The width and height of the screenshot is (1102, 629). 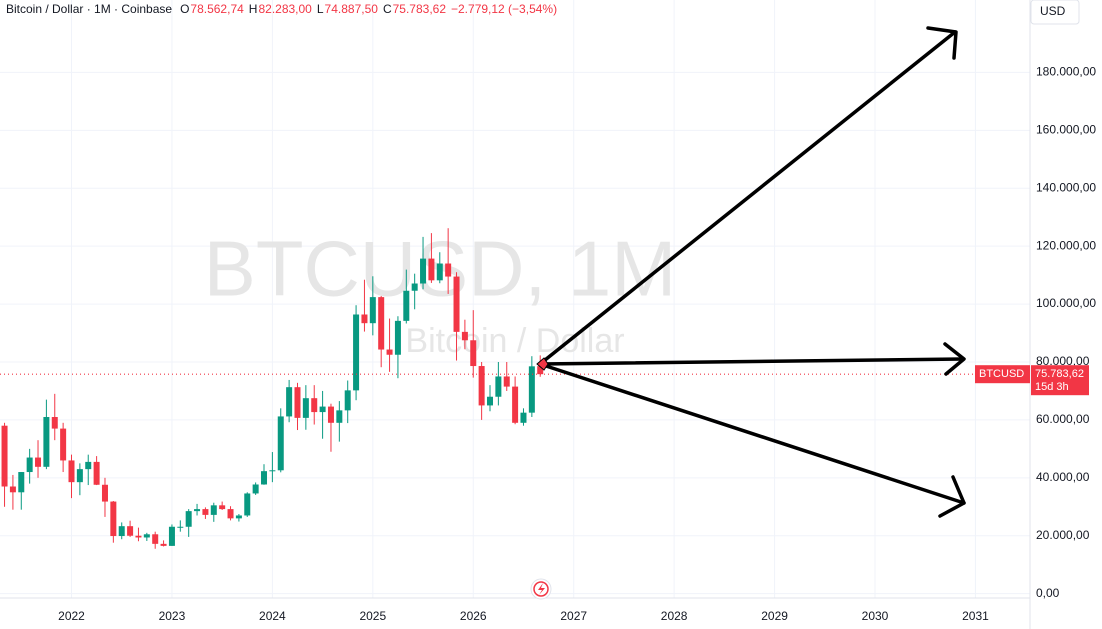 What do you see at coordinates (1052, 387) in the screenshot?
I see `countdown: 15d 3h` at bounding box center [1052, 387].